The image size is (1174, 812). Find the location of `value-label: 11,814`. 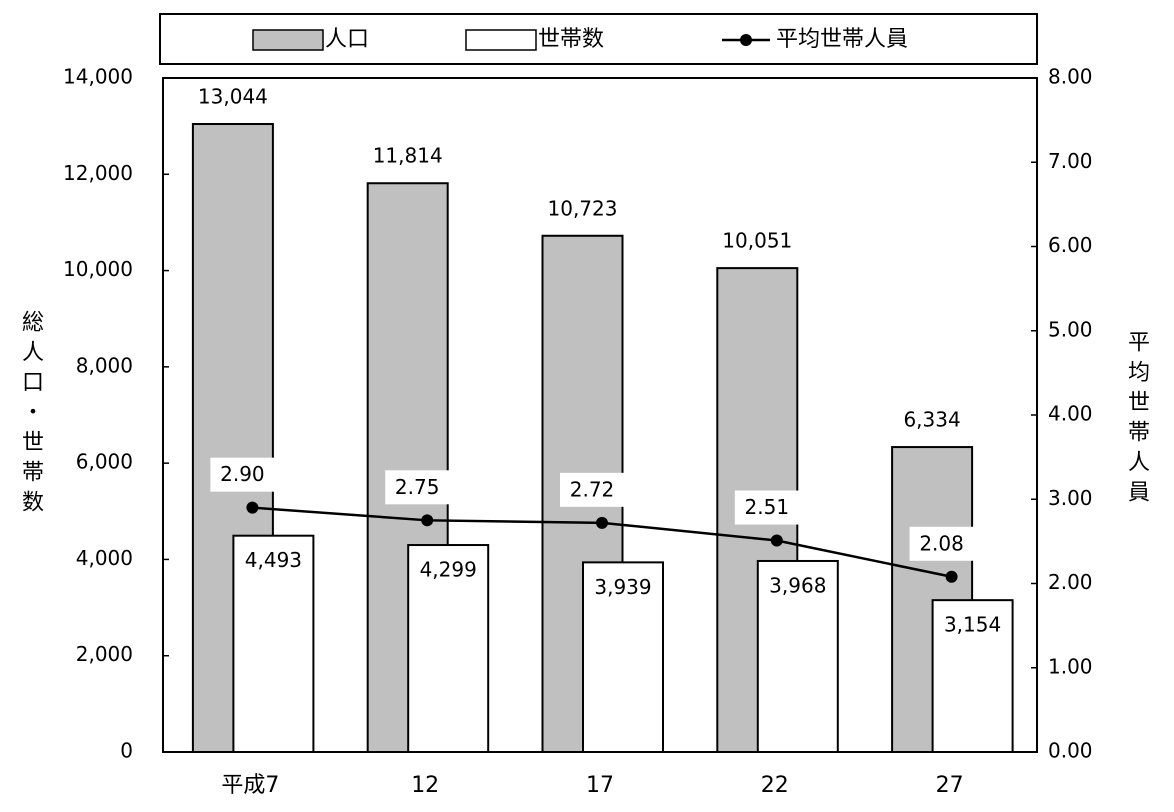

value-label: 11,814 is located at coordinates (408, 156).